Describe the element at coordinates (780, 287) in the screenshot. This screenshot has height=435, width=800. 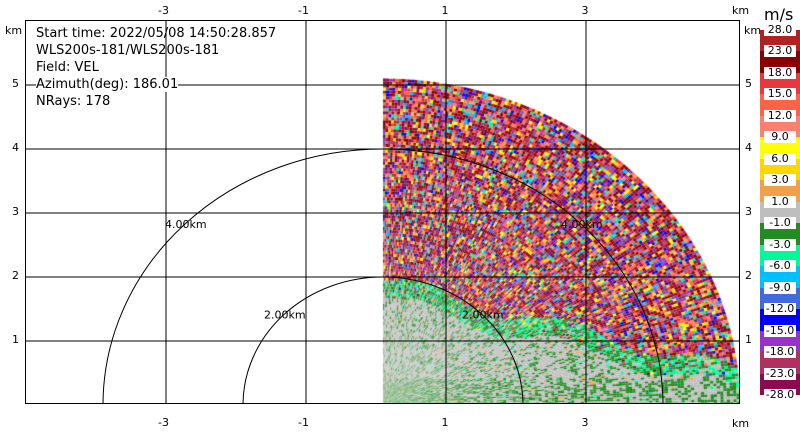
I see `colorbar-label: -9.0` at that location.